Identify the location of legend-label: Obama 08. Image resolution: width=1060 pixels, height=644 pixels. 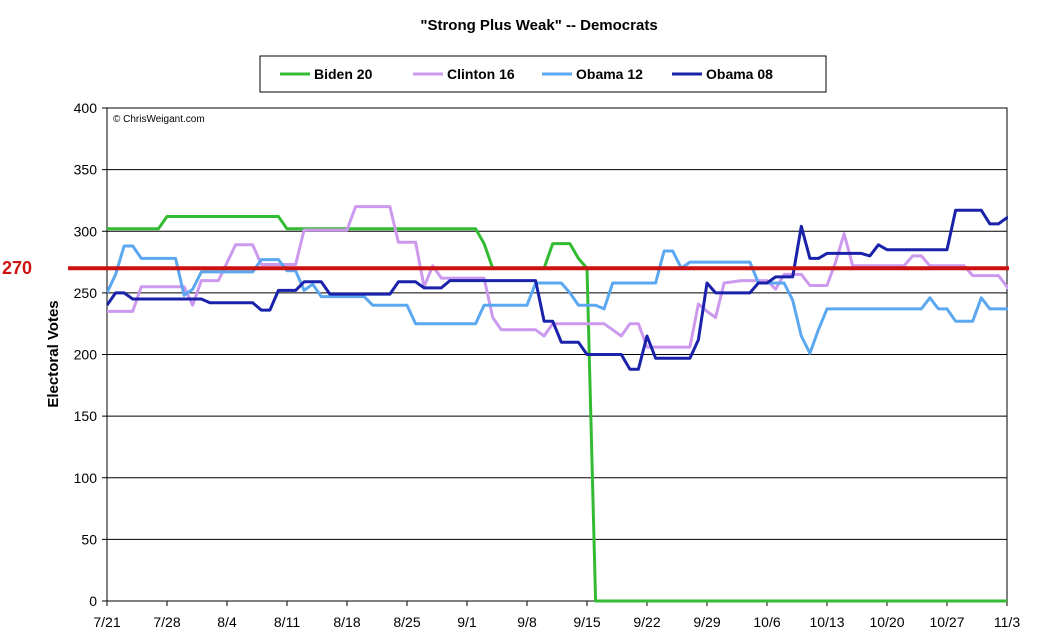
(739, 74).